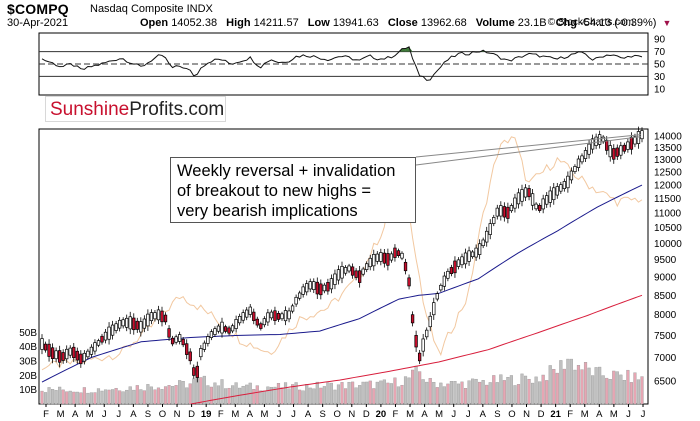  Describe the element at coordinates (660, 40) in the screenshot. I see `rsi-tick-label: 90` at that location.